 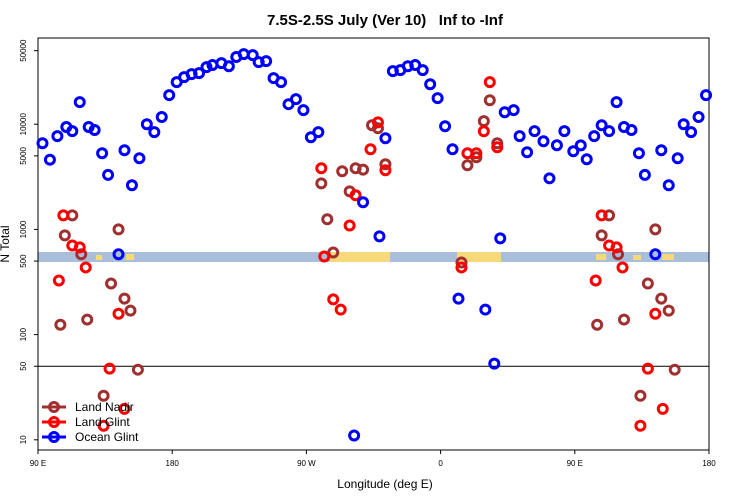 I want to click on y-tick-label: 1000, so click(x=23, y=229).